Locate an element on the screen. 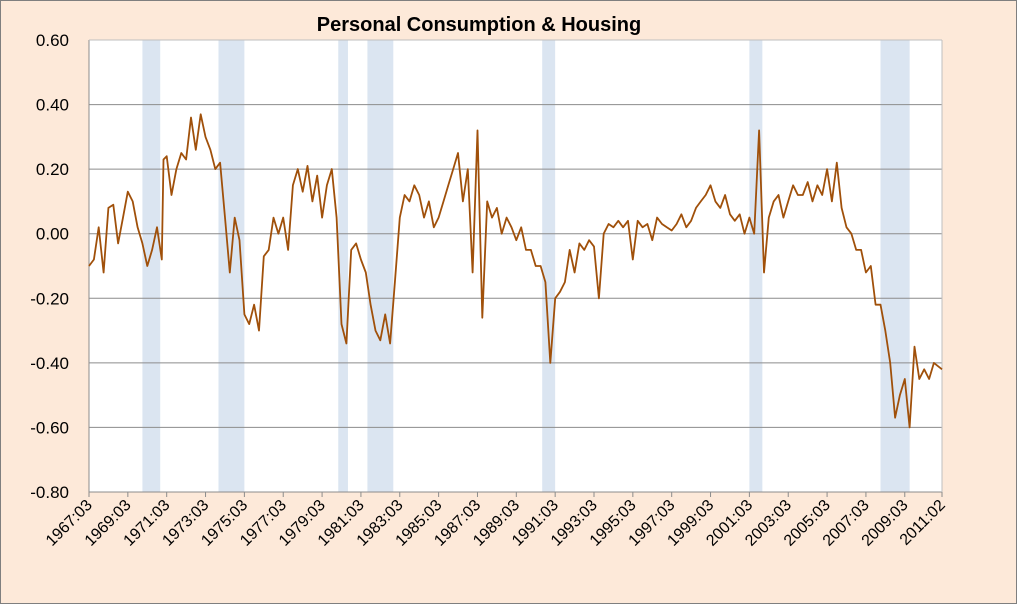  y-tick-label: -0.80 is located at coordinates (49, 492).